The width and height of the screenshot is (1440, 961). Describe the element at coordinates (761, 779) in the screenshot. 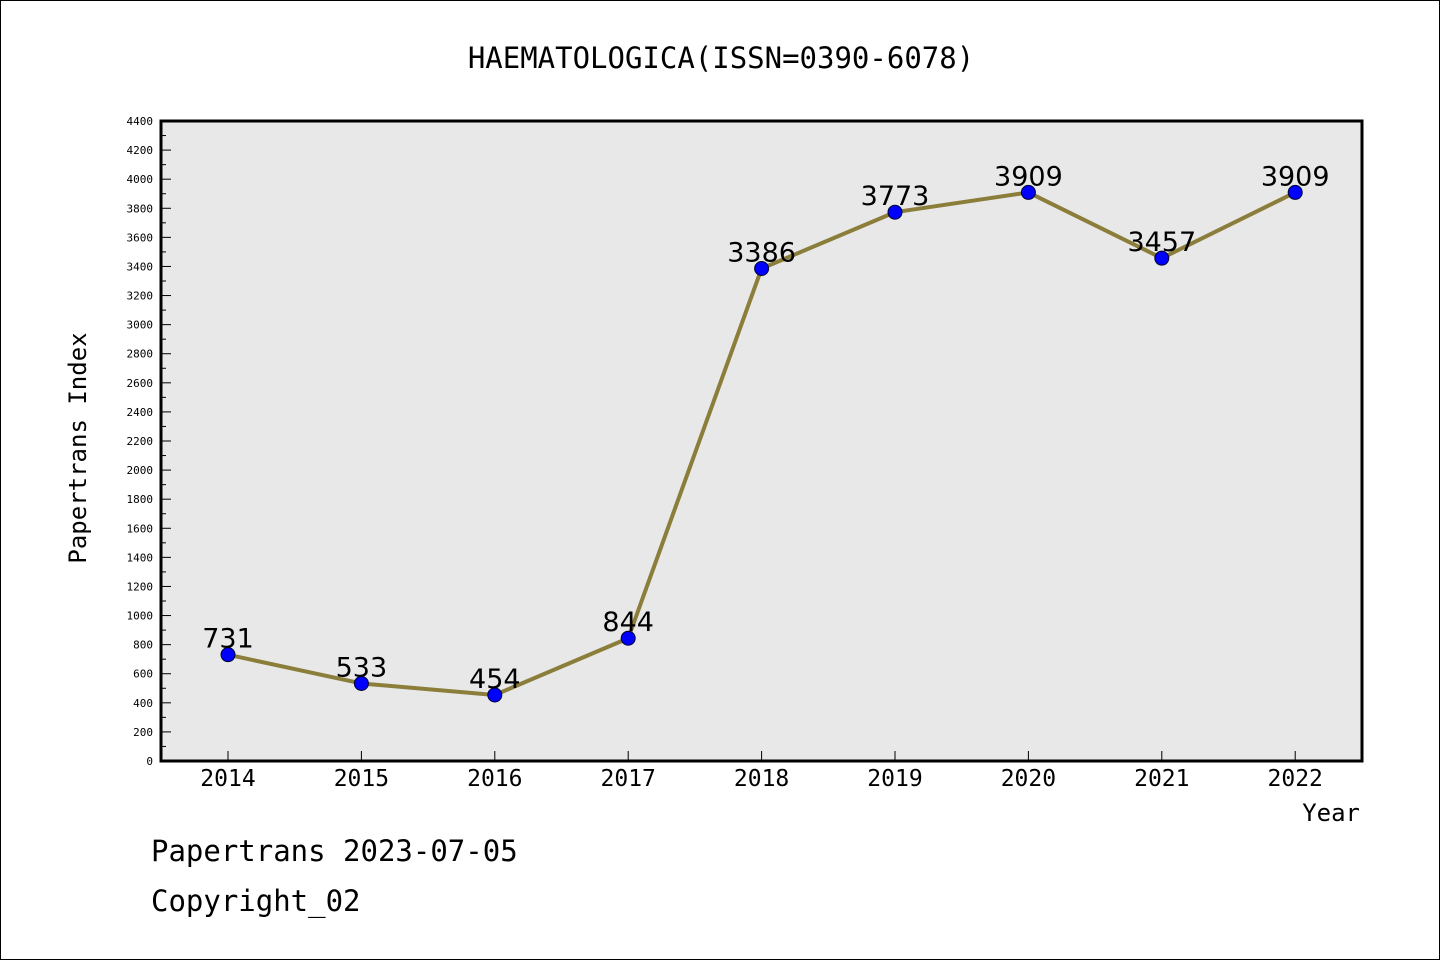

I see `x-tick-label: 2018` at that location.